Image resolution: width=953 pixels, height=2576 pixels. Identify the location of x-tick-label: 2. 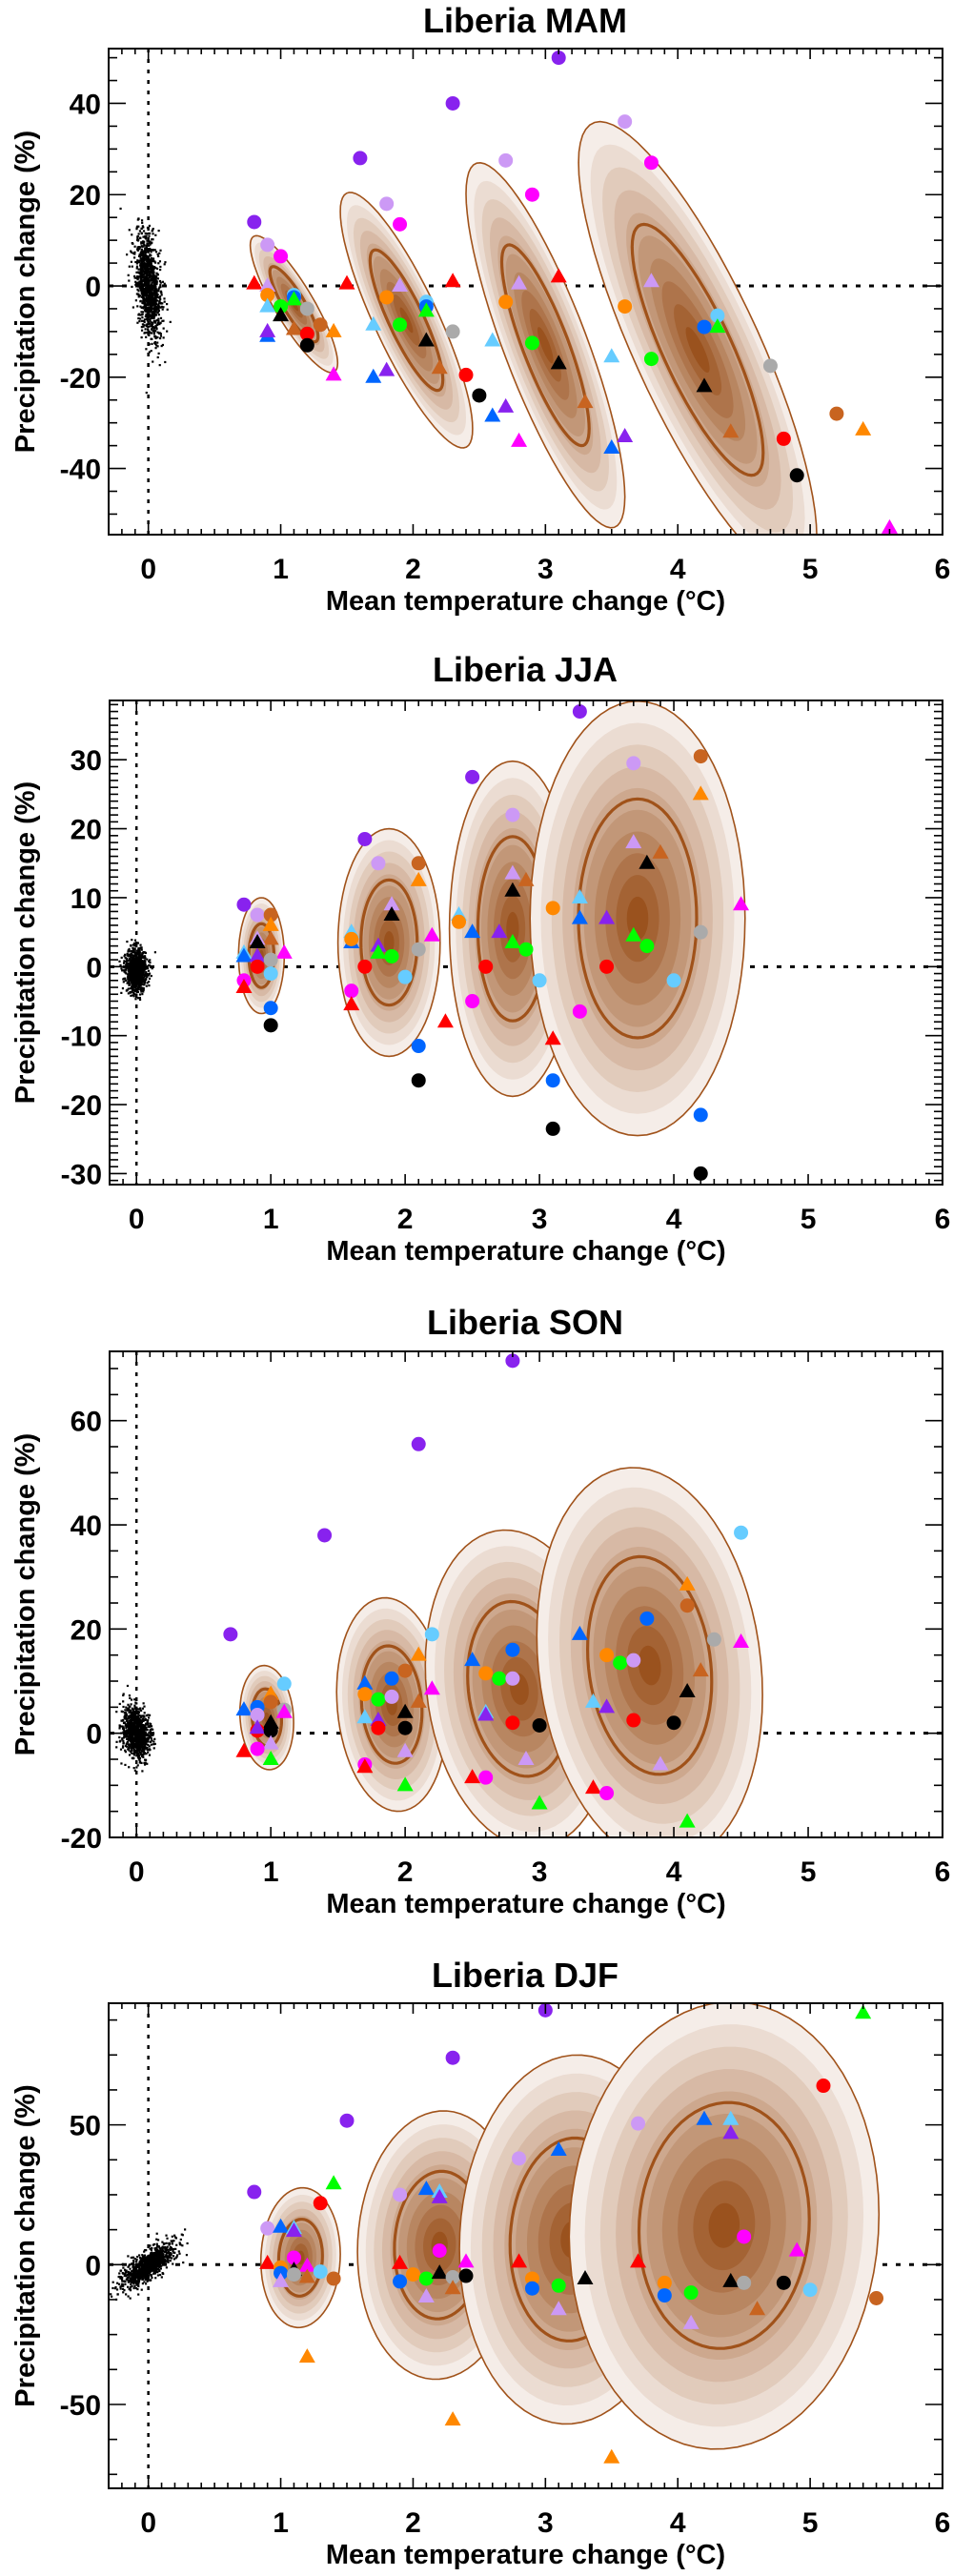
(405, 1872).